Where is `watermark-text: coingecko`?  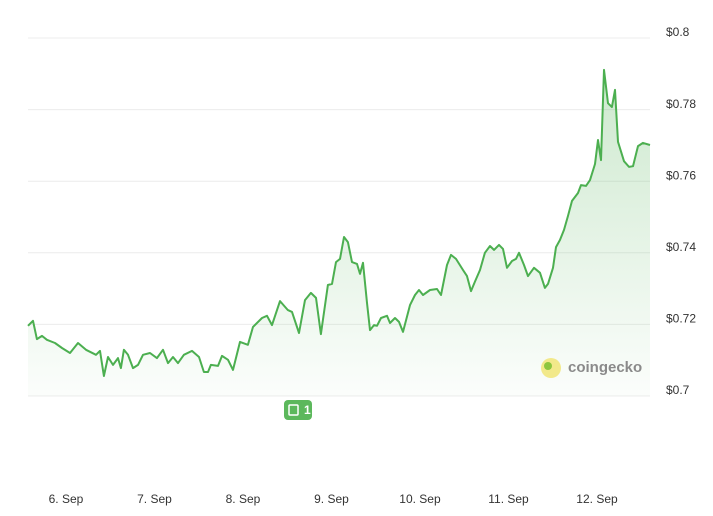 watermark-text: coingecko is located at coordinates (605, 367).